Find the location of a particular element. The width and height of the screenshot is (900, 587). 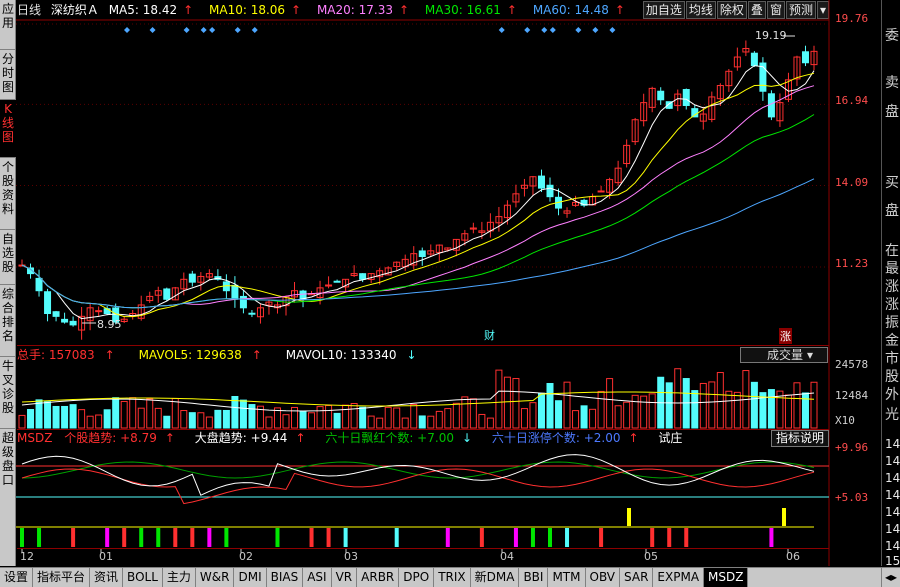

price-tick-2: 16.94 is located at coordinates (852, 100).